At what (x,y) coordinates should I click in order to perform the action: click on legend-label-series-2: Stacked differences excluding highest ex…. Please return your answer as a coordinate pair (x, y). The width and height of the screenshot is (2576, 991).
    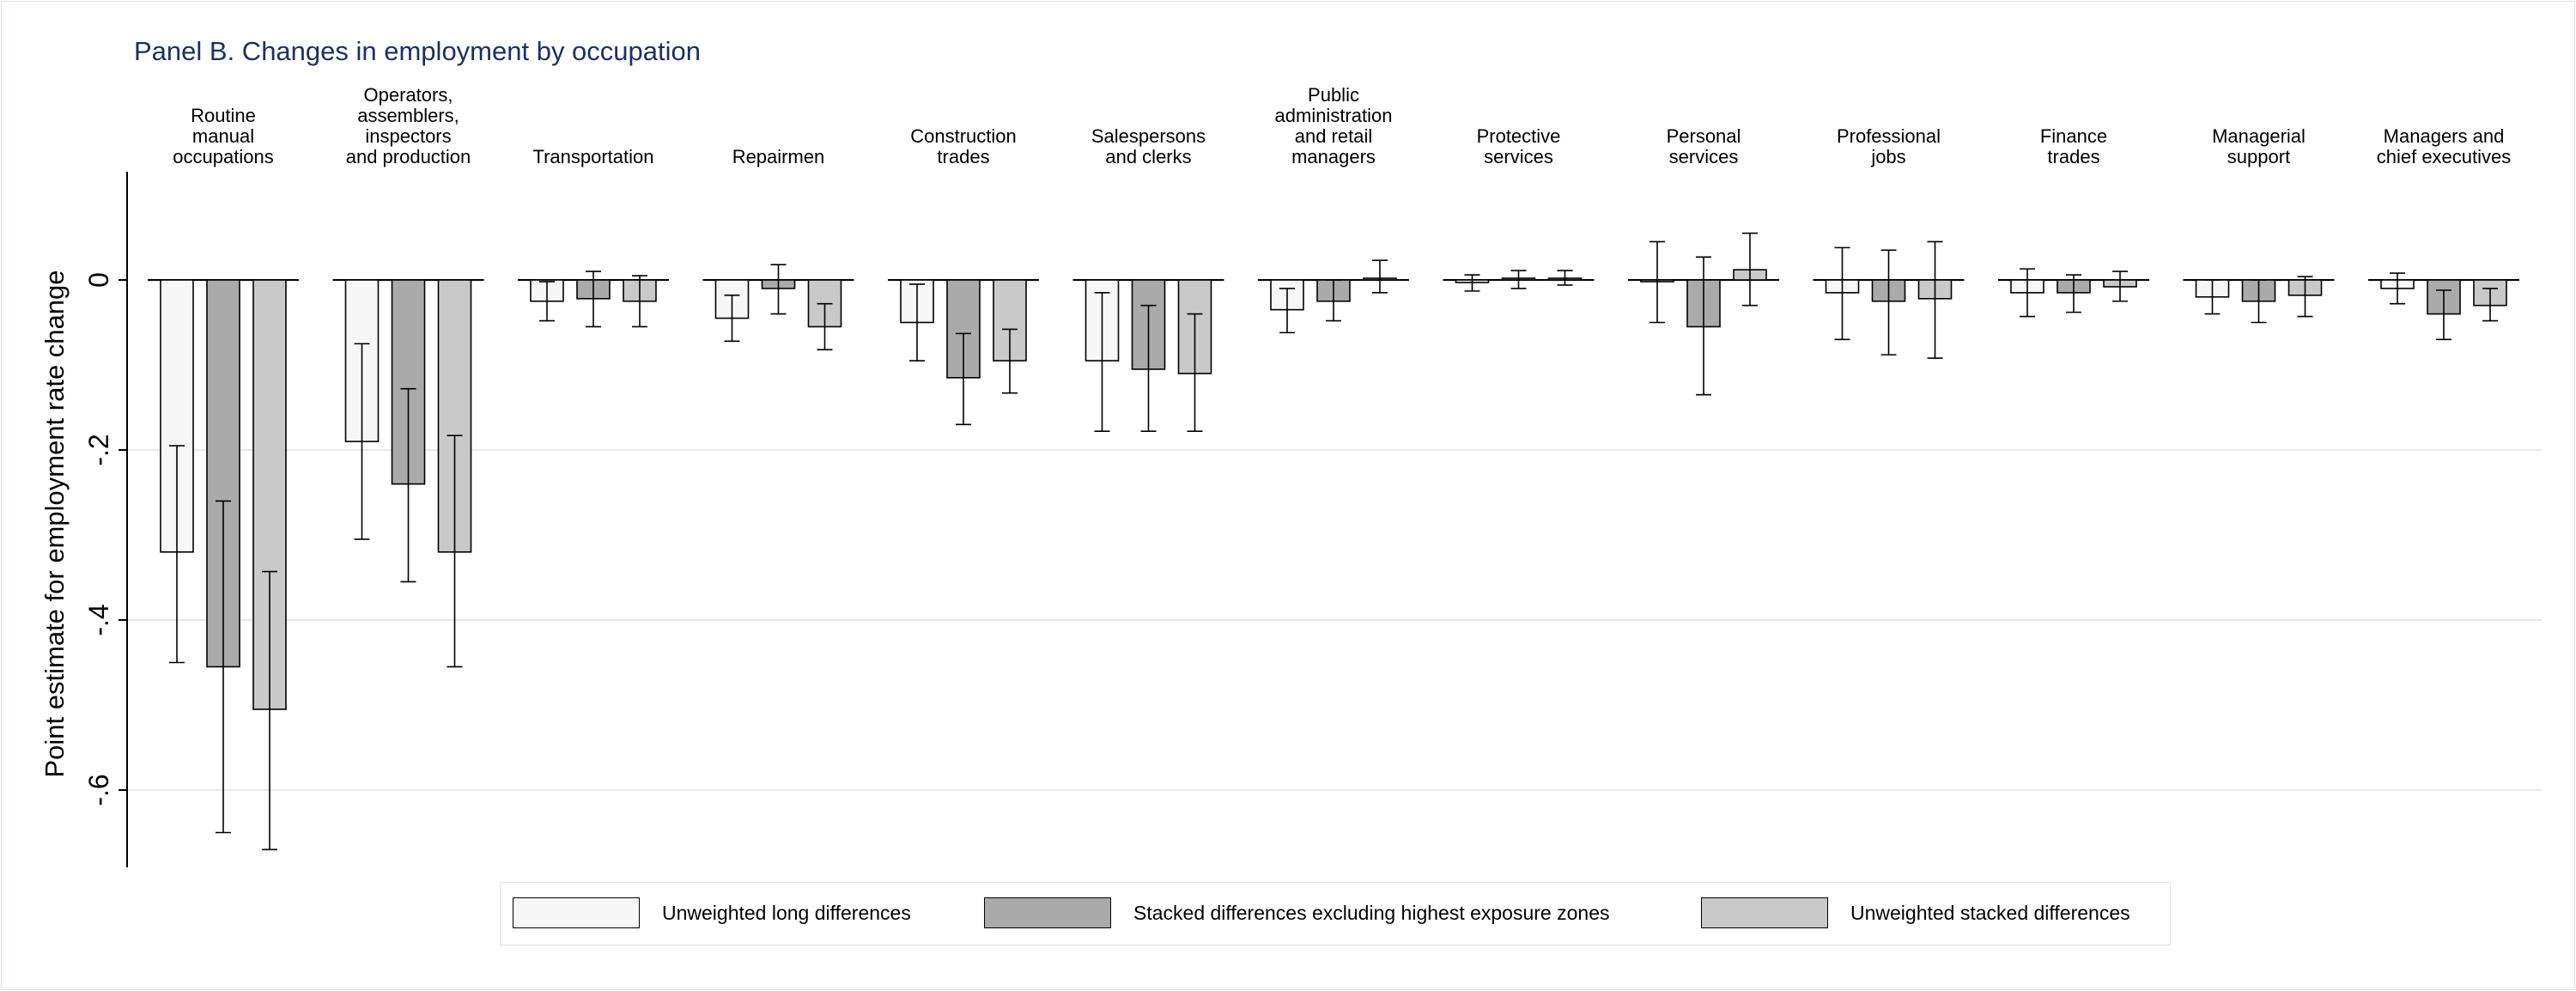
    Looking at the image, I should click on (1371, 912).